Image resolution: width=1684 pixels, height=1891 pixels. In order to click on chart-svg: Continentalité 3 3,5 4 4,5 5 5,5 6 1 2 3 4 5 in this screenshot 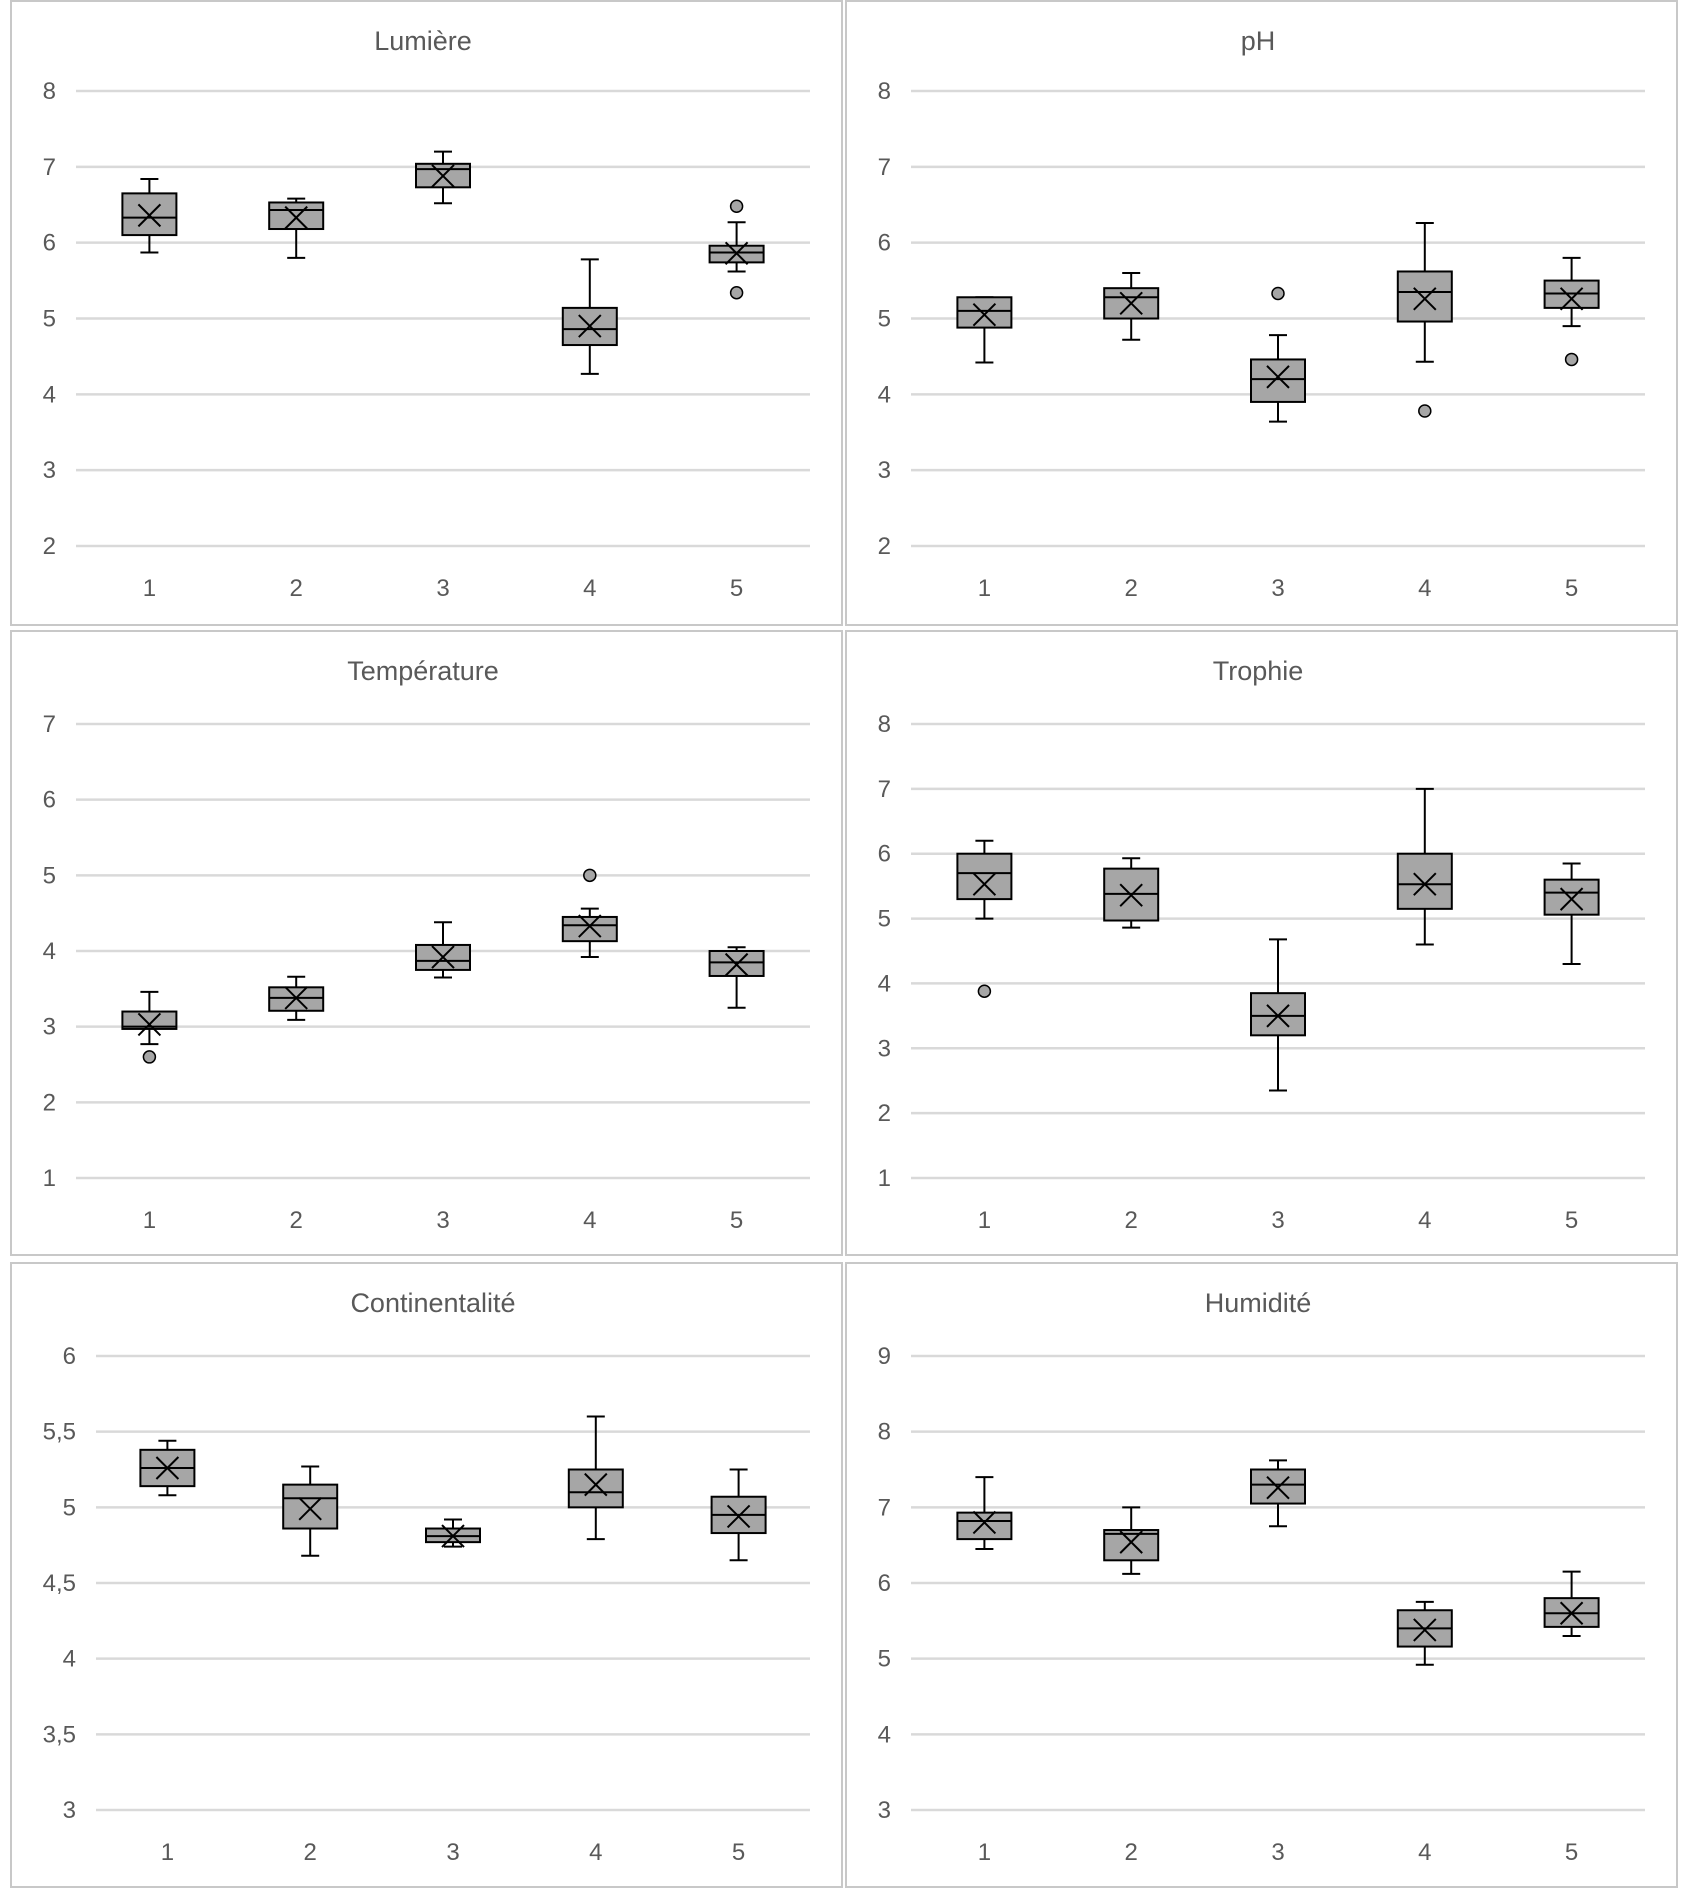, I will do `click(426, 1577)`.